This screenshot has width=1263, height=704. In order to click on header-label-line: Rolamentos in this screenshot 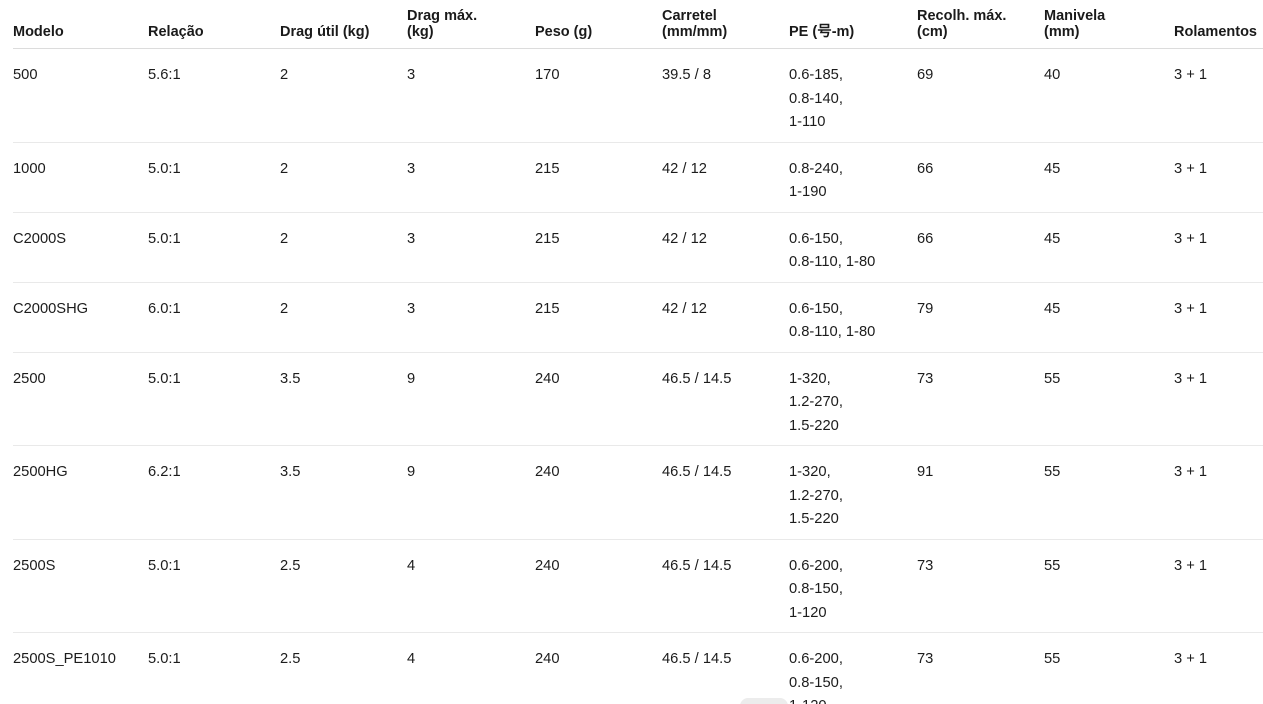, I will do `click(1215, 32)`.